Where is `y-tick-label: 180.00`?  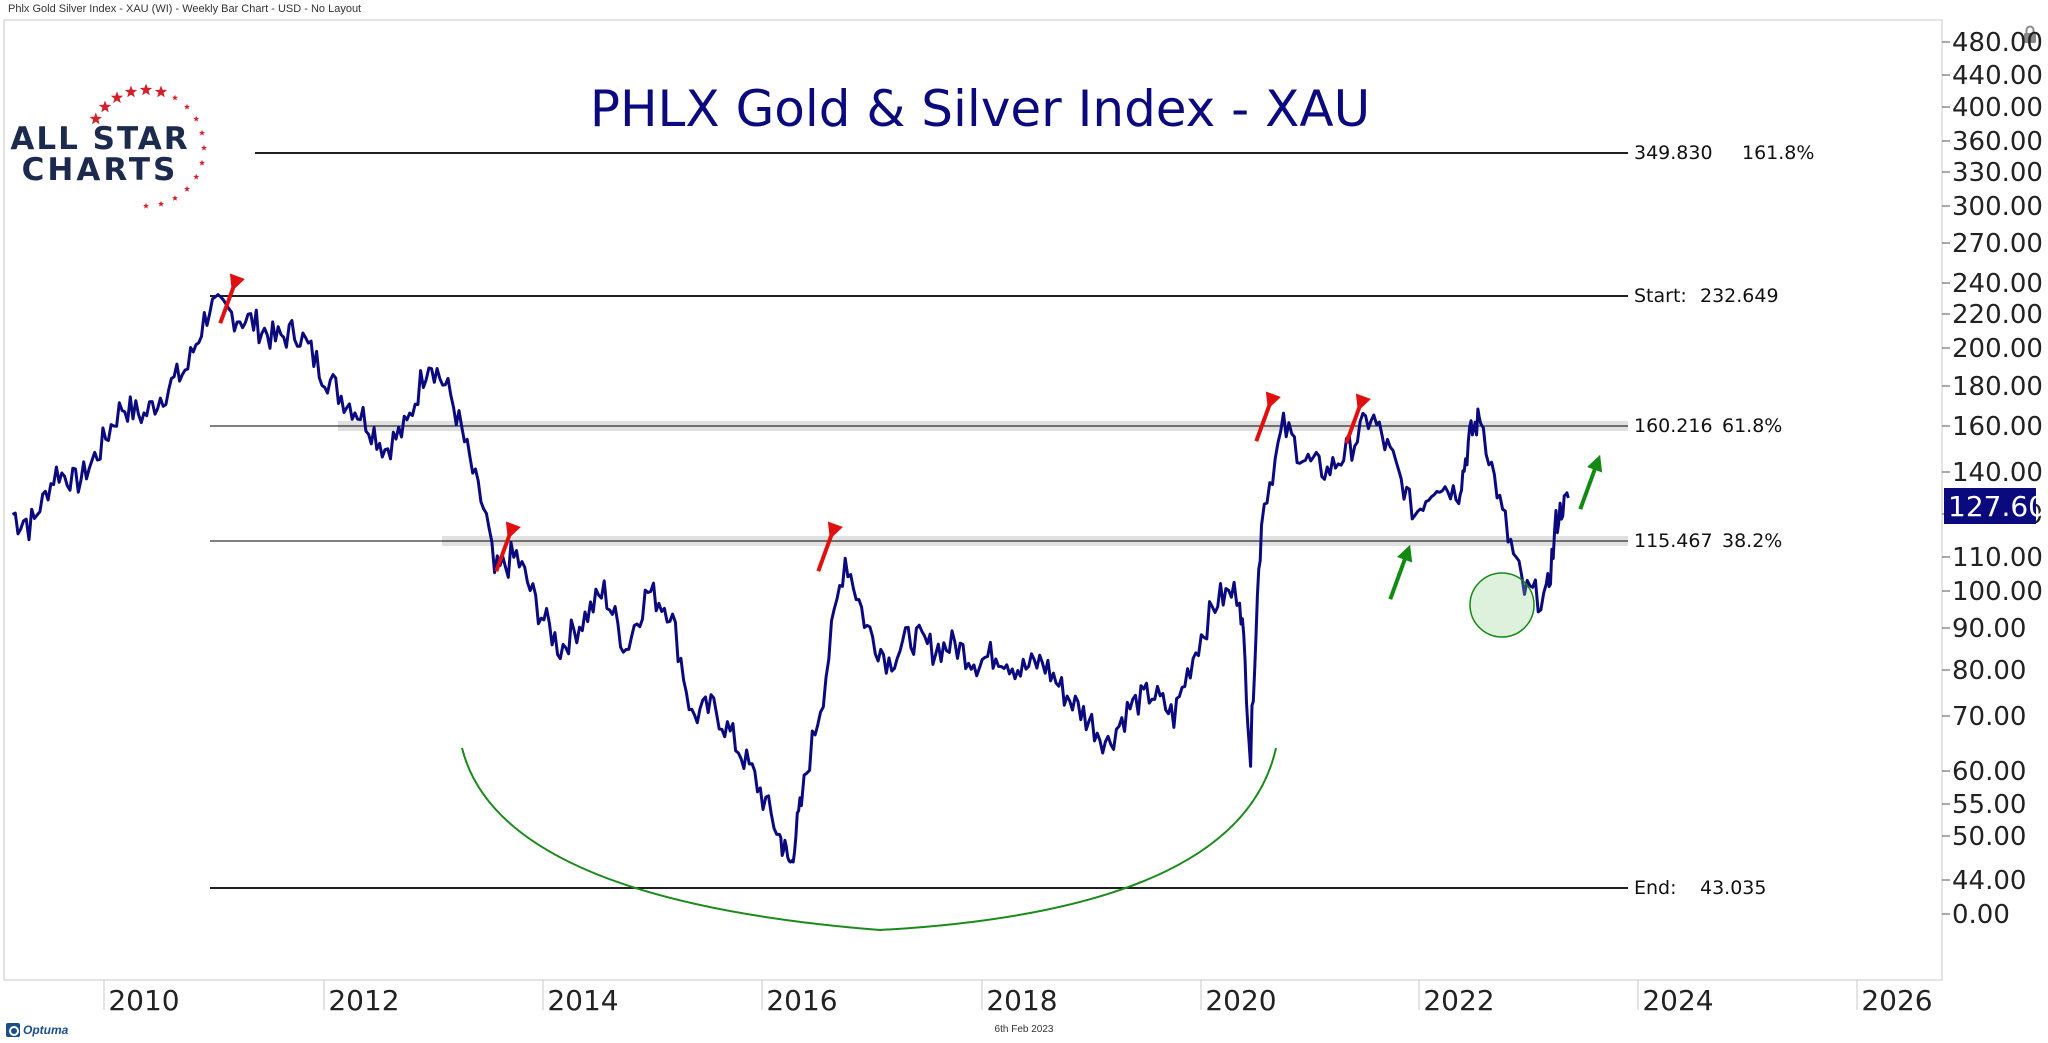 y-tick-label: 180.00 is located at coordinates (1997, 387).